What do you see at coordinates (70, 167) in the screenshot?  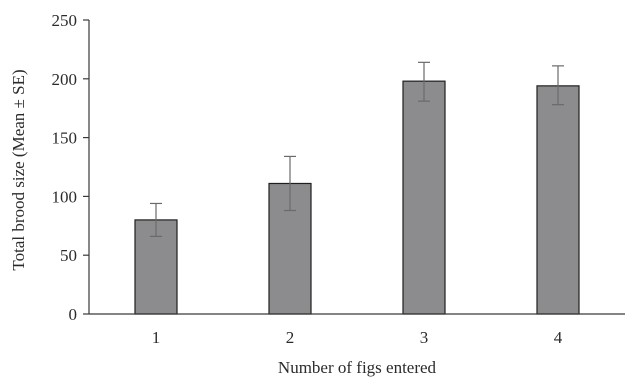 I see `y-axis-ticks: 0 50 100 150 200 250` at bounding box center [70, 167].